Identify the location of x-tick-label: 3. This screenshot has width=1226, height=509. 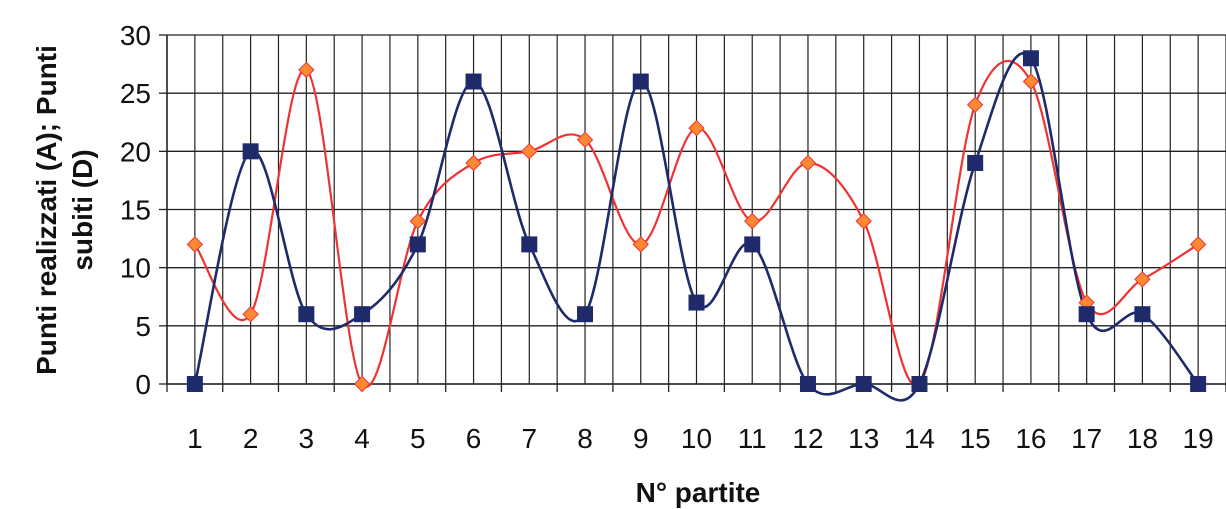
(307, 438).